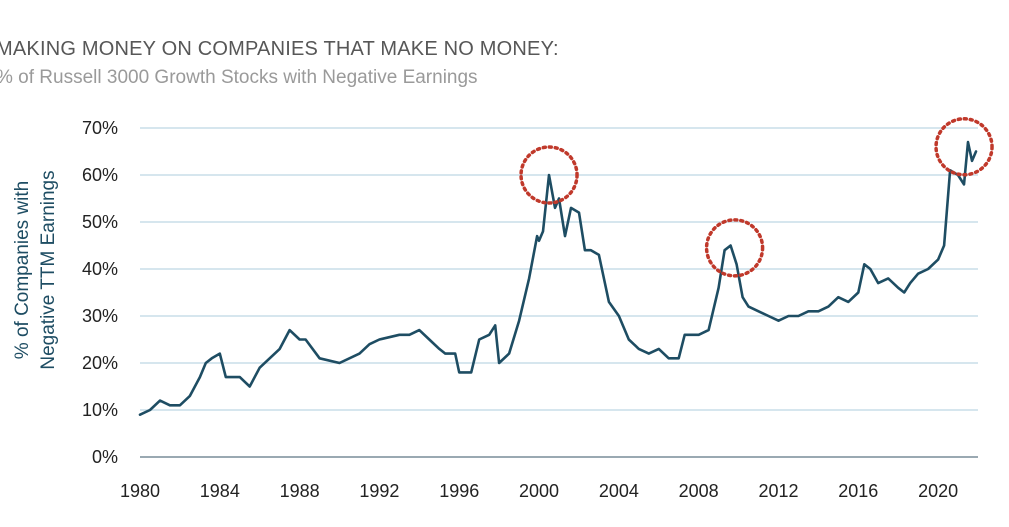  Describe the element at coordinates (100, 222) in the screenshot. I see `y-tick-label: 50%` at that location.